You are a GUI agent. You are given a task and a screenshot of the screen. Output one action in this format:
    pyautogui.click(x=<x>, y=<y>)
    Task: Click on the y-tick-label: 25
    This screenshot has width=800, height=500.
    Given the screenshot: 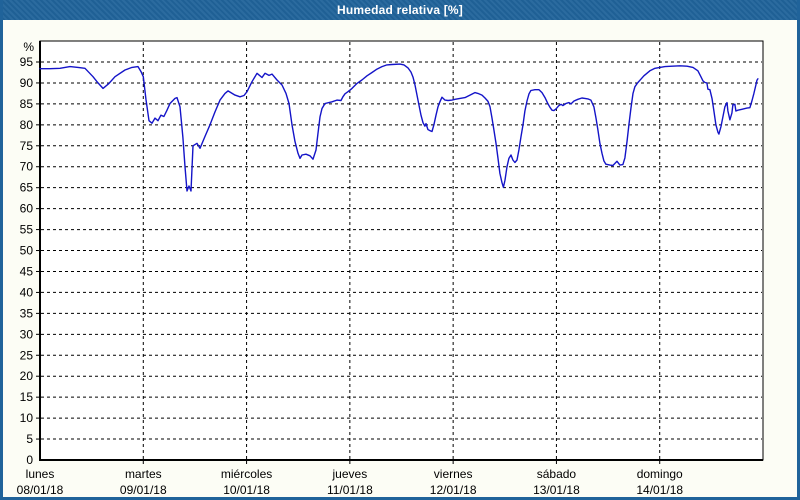 What is the action you would take?
    pyautogui.click(x=27, y=355)
    